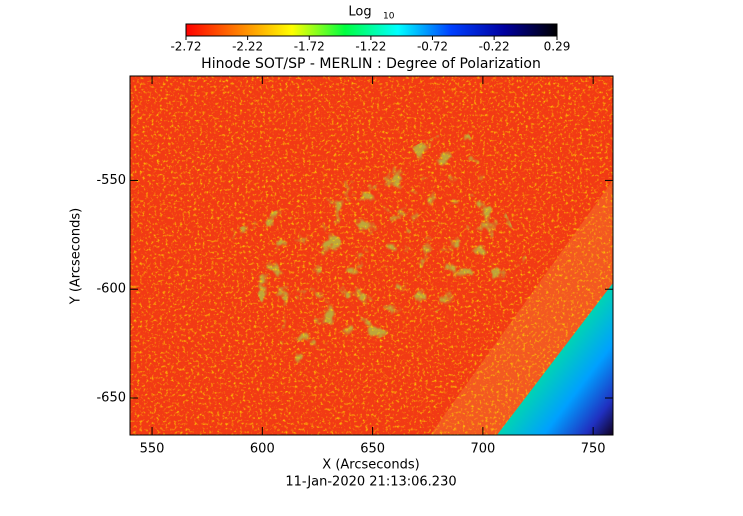  Describe the element at coordinates (389, 17) in the screenshot. I see `colorbar-label-subscript: 10` at that location.